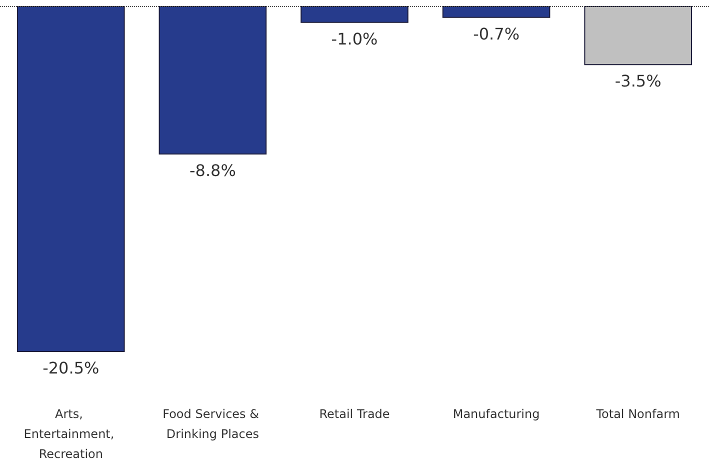 The height and width of the screenshot is (464, 709). What do you see at coordinates (638, 81) in the screenshot?
I see `data-label: -3.5%` at bounding box center [638, 81].